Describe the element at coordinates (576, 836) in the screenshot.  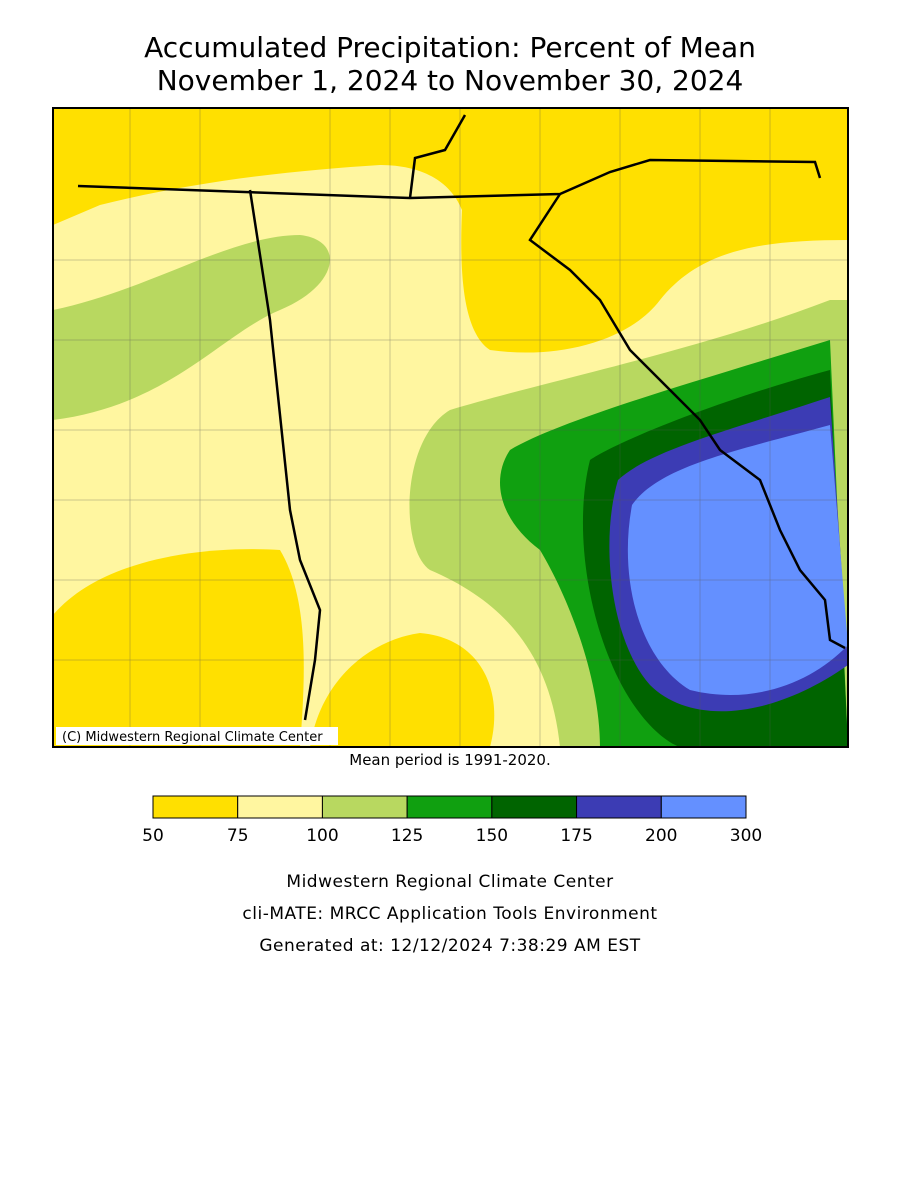
I see `legend-label: 175` at that location.